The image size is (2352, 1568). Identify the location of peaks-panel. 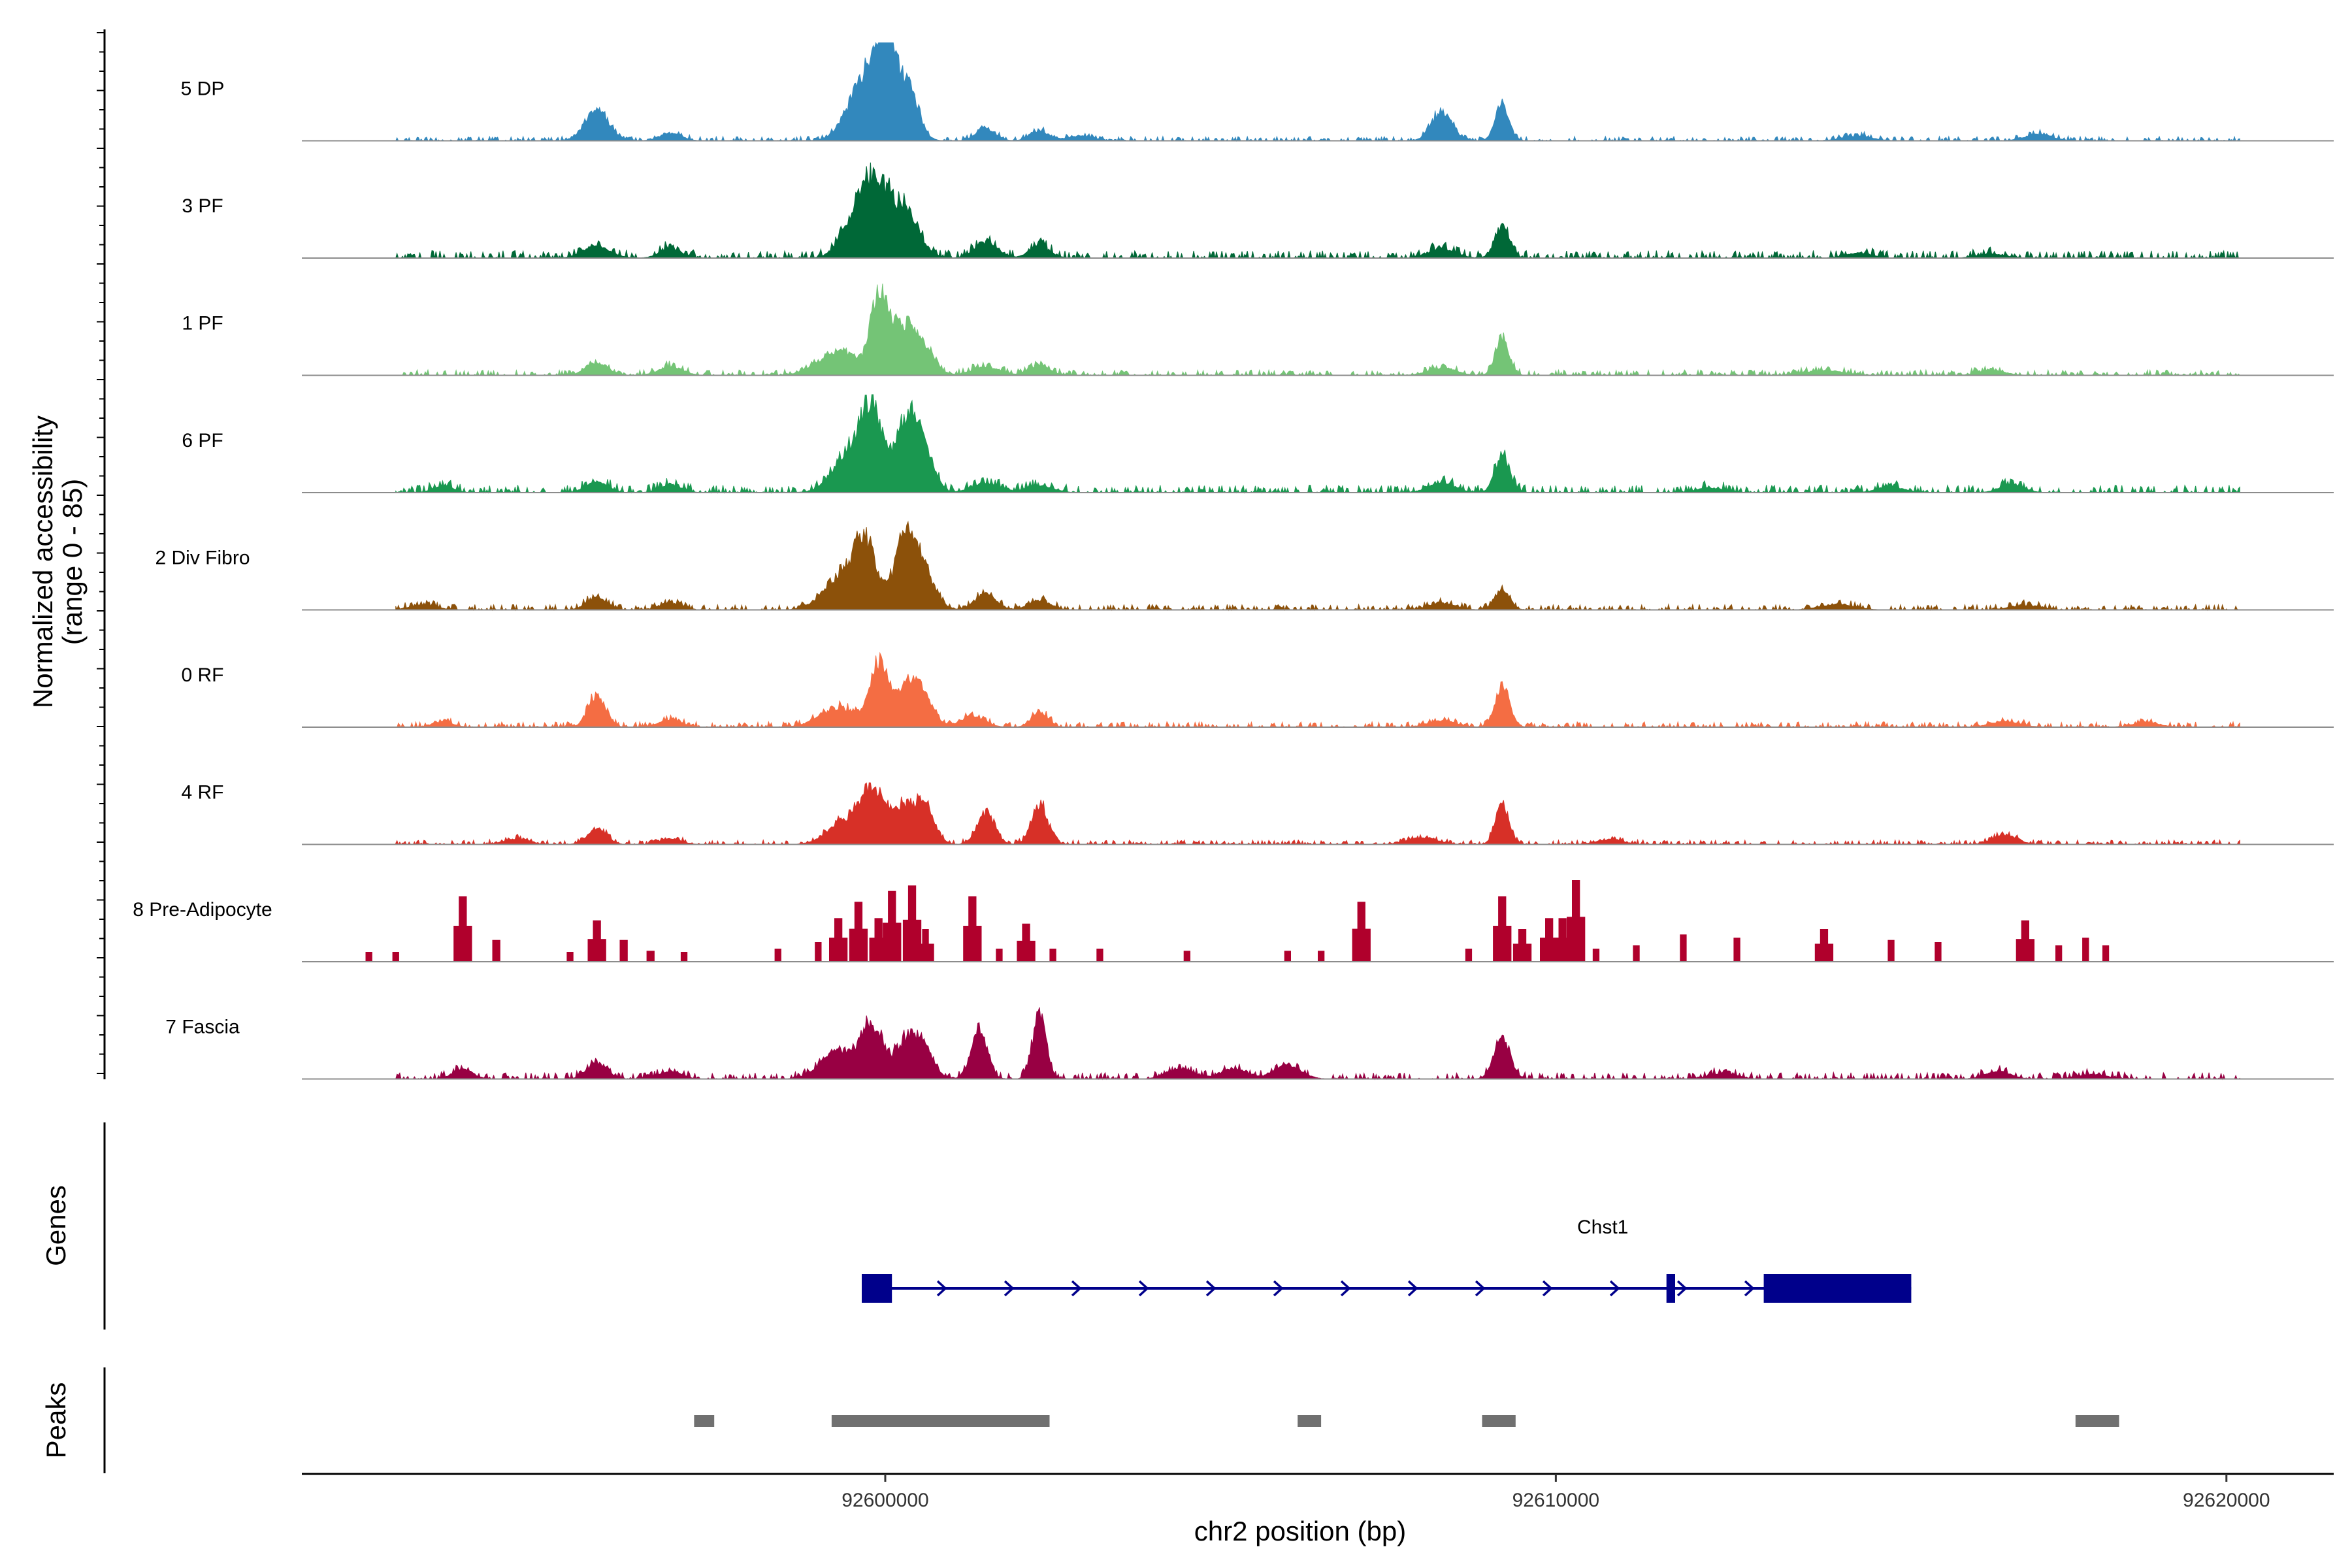
(1111, 1420).